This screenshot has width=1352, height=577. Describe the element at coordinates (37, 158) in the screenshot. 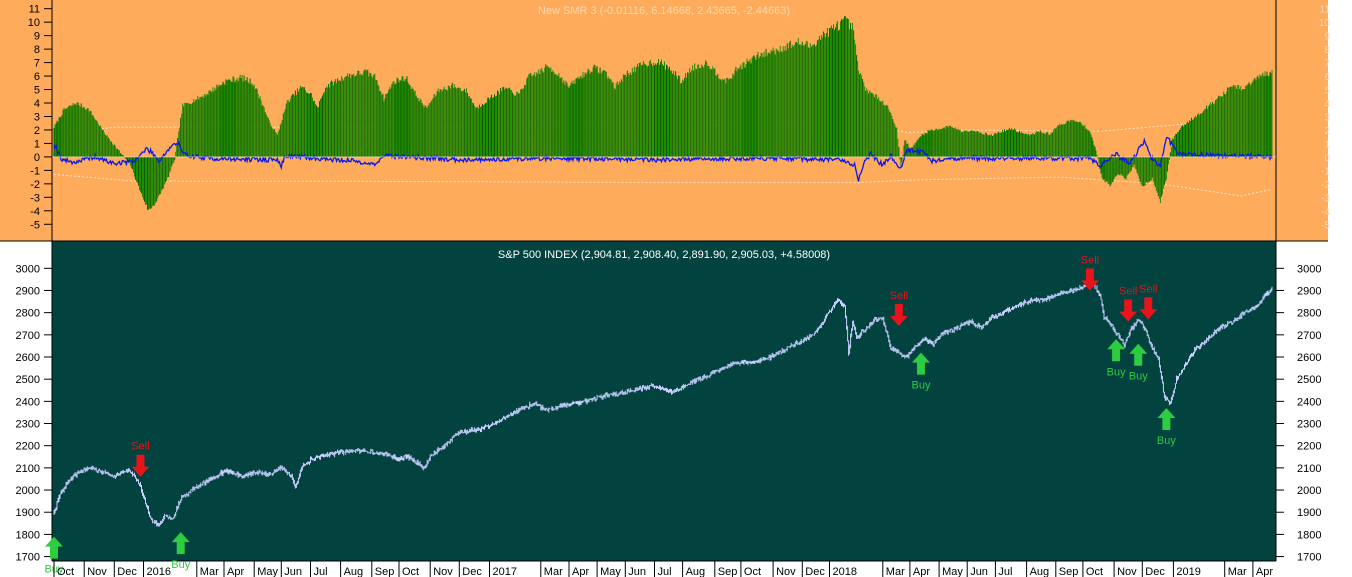

I see `top-y-tick-label: 0` at that location.